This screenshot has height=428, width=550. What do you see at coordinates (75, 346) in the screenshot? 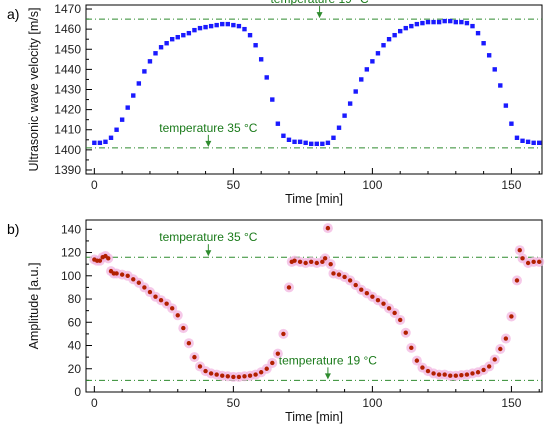
I see `y-tick-label: 40` at bounding box center [75, 346].